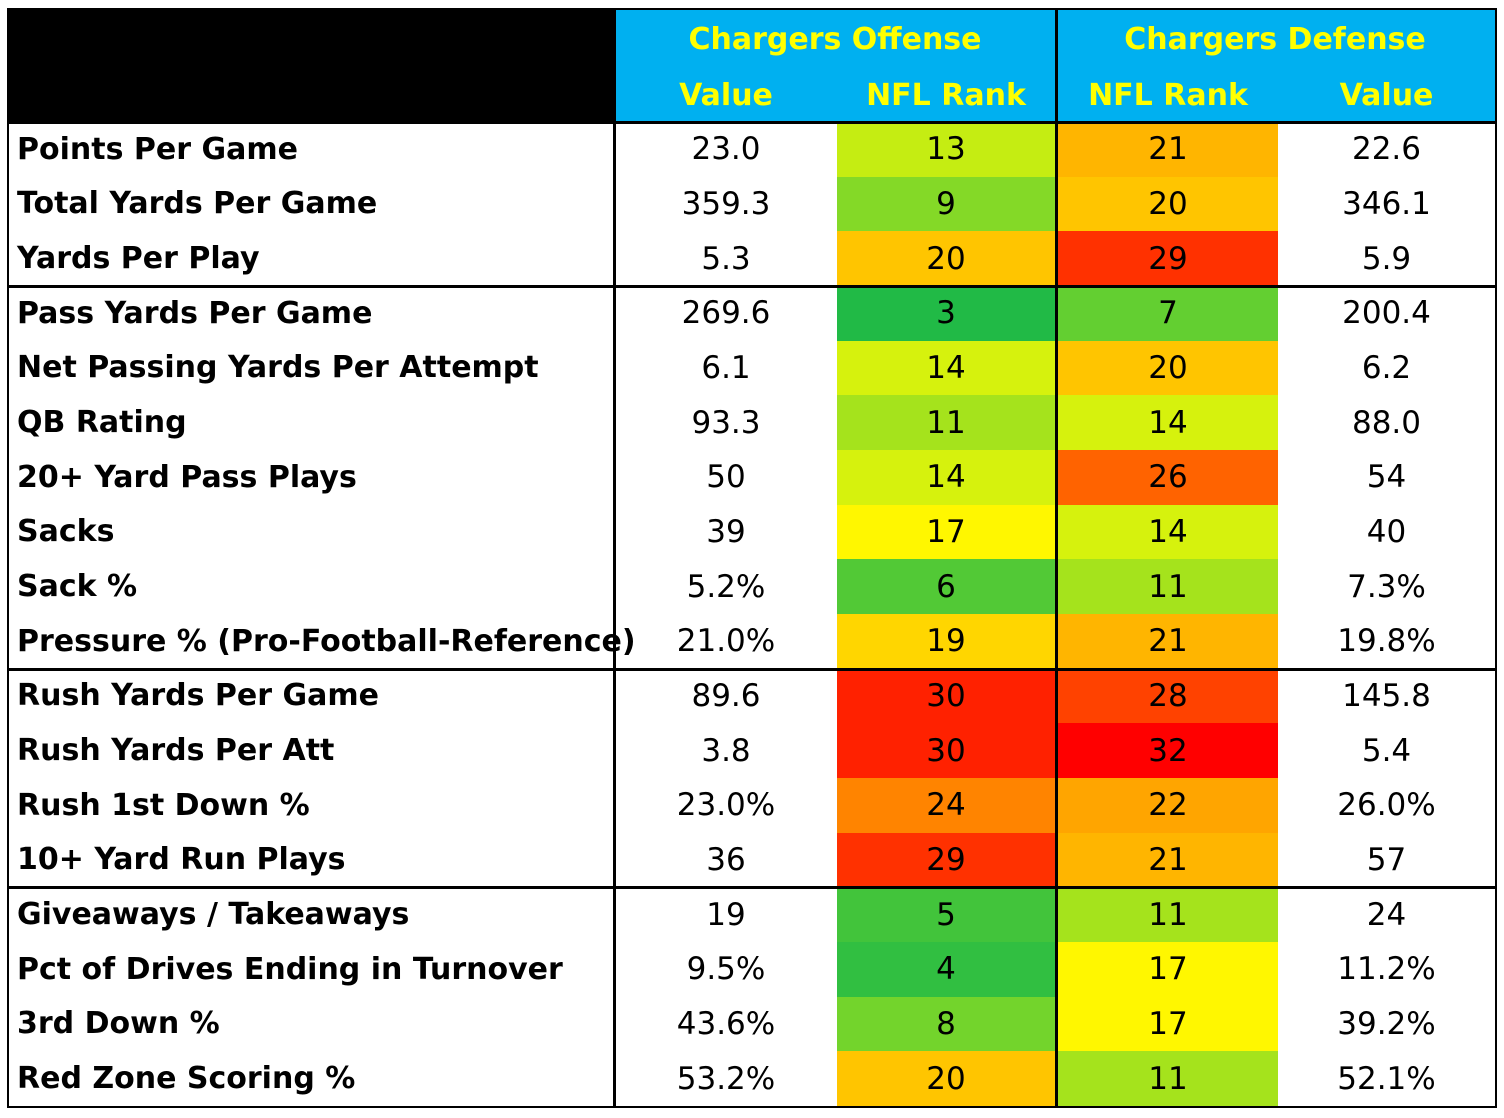 The height and width of the screenshot is (1118, 1504). Describe the element at coordinates (1386, 149) in the screenshot. I see `defense-value-cell: 22.6` at that location.